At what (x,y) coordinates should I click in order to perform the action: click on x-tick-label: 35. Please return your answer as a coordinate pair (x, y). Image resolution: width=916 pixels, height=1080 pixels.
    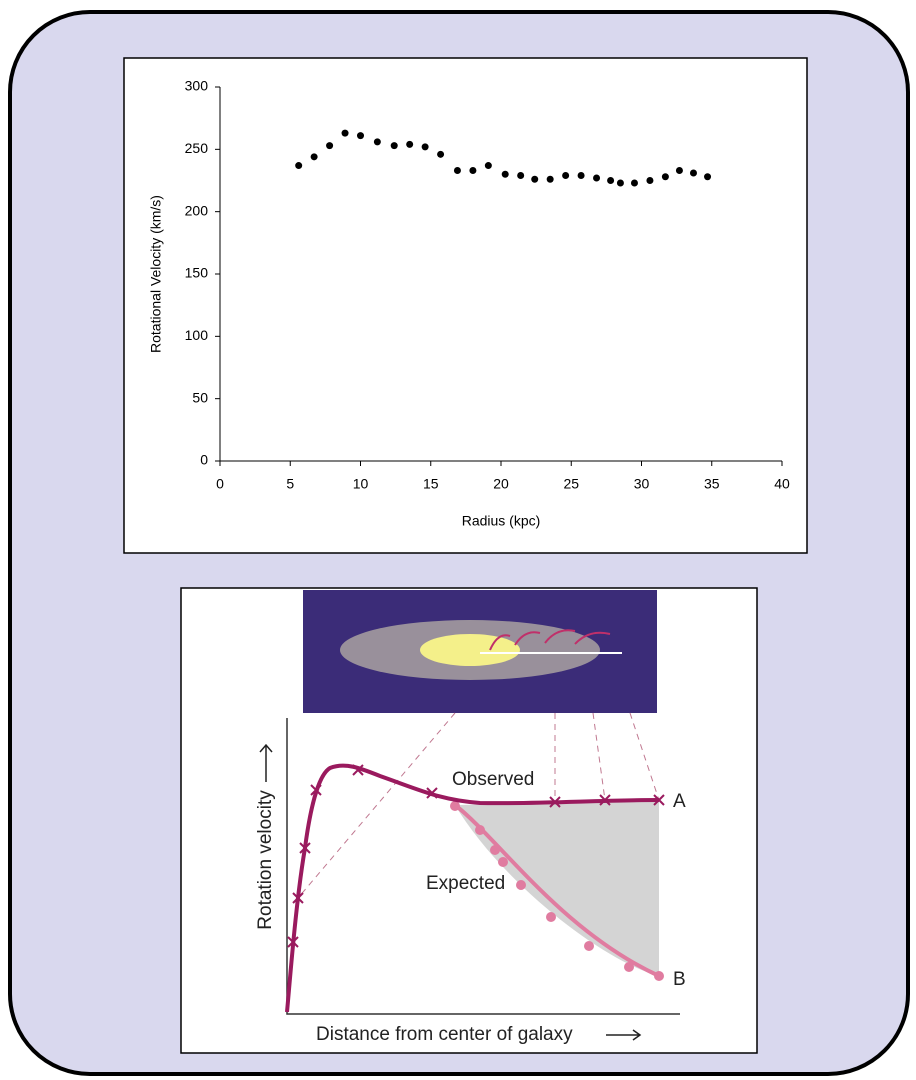
    Looking at the image, I should click on (712, 484).